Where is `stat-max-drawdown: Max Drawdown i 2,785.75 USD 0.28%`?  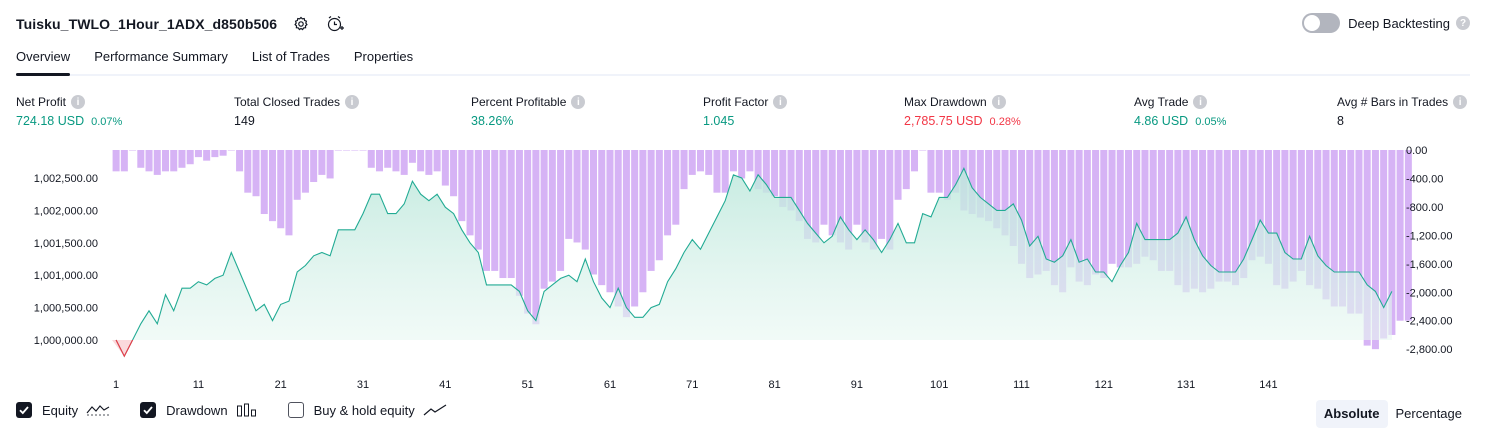 stat-max-drawdown: Max Drawdown i 2,785.75 USD 0.28% is located at coordinates (962, 111).